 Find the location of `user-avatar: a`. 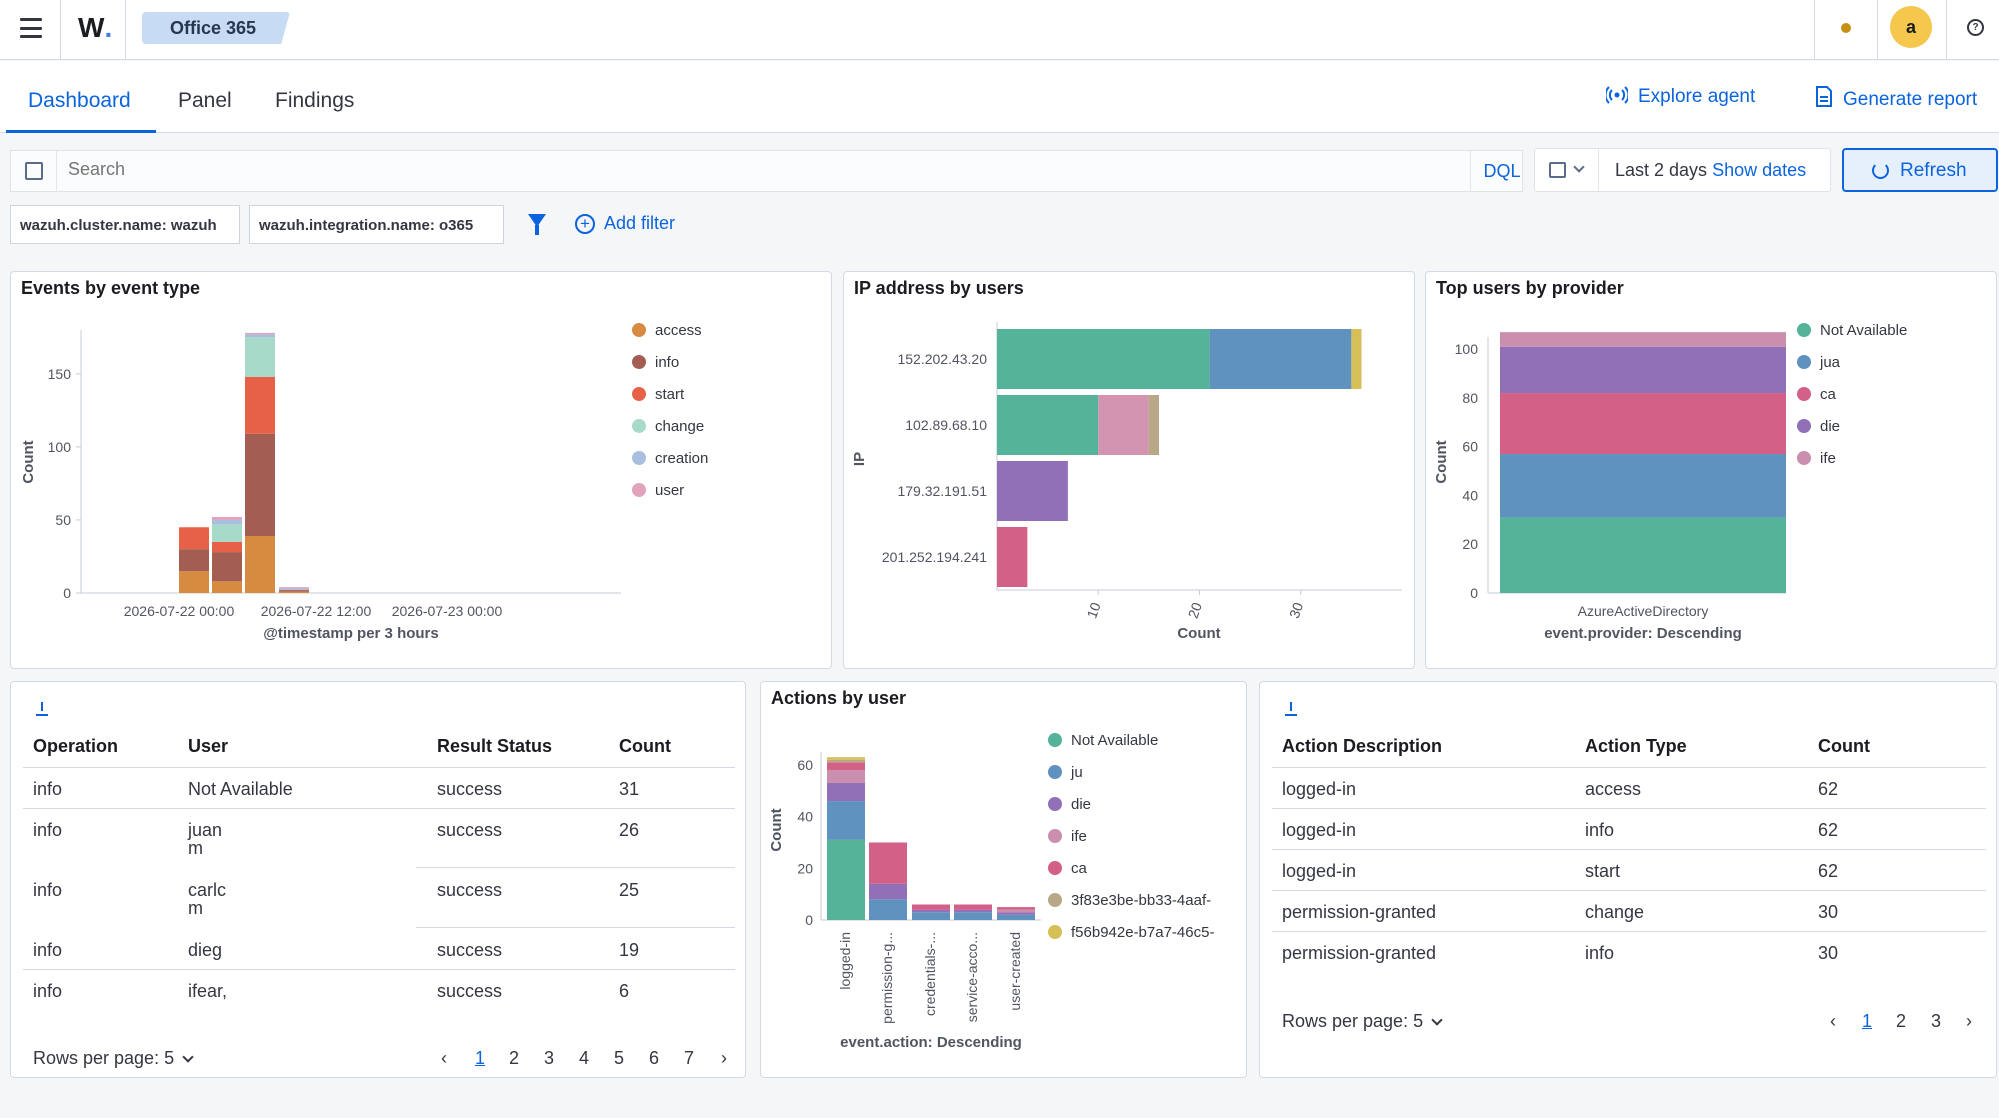

user-avatar: a is located at coordinates (1911, 27).